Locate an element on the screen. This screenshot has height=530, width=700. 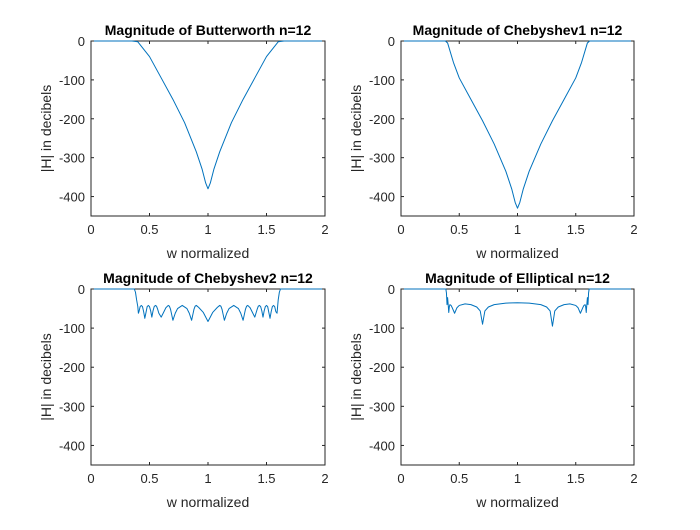
chart-title: Magnitude of Chebyshev1 n=12 is located at coordinates (518, 30).